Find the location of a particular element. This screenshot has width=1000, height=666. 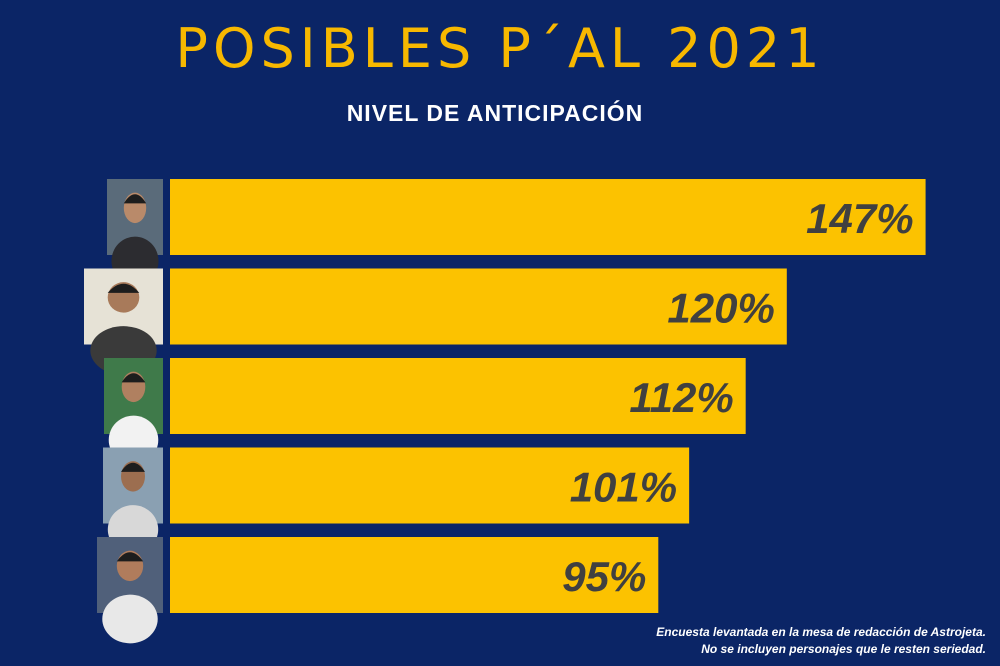

data-label: 112% is located at coordinates (681, 397).